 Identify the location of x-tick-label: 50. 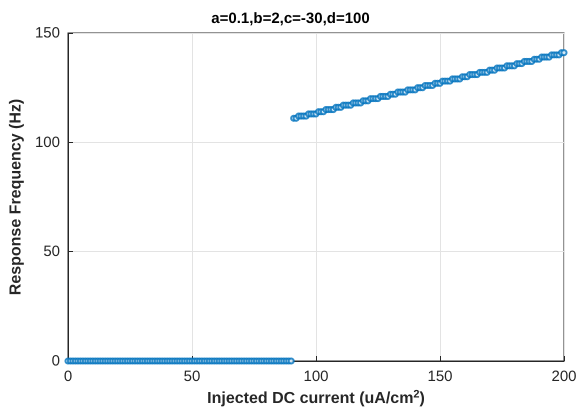
(192, 376).